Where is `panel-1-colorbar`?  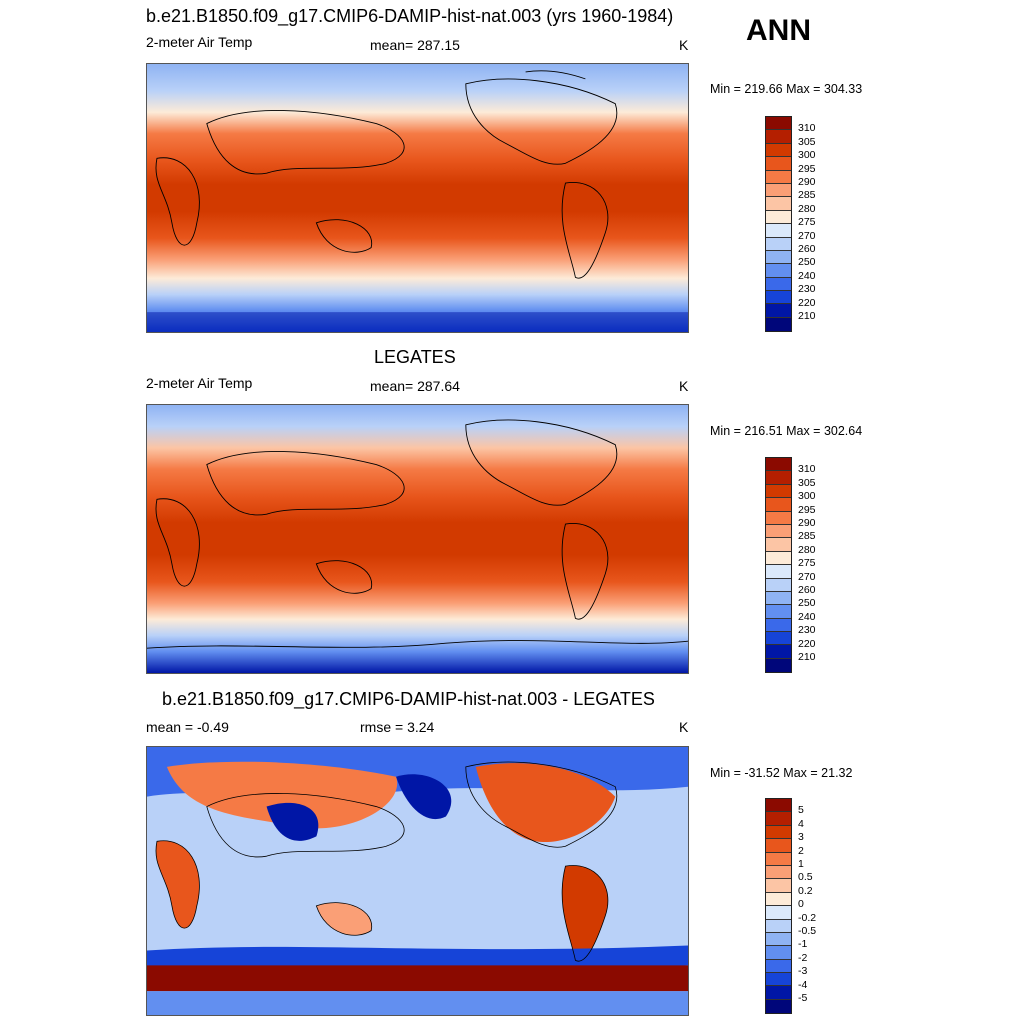
panel-1-colorbar is located at coordinates (778, 224).